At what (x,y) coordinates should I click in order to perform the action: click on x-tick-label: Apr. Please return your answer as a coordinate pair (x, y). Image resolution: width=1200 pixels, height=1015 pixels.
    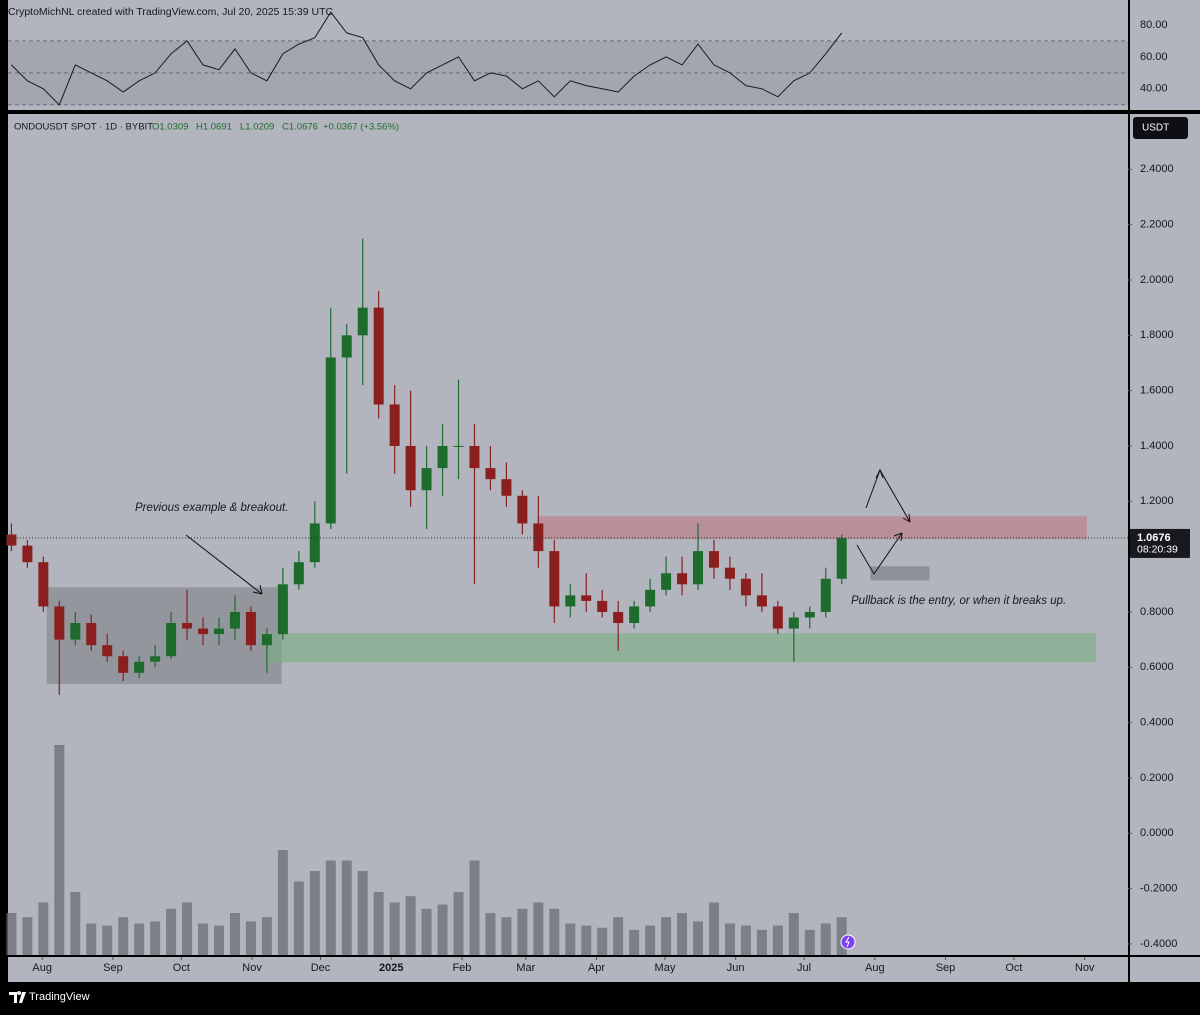
    Looking at the image, I should click on (596, 968).